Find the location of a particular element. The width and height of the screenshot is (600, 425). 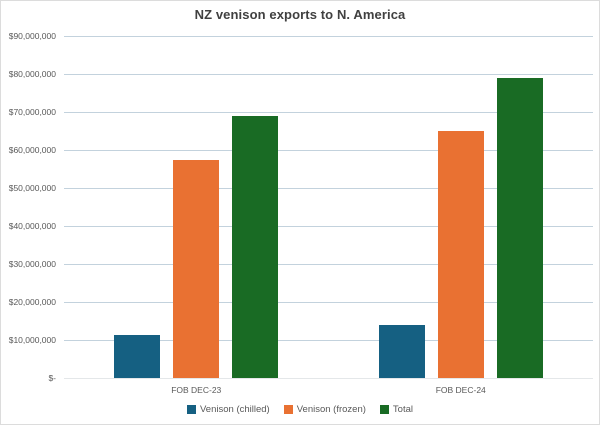

legend-item: Venison (chilled) is located at coordinates (228, 409).